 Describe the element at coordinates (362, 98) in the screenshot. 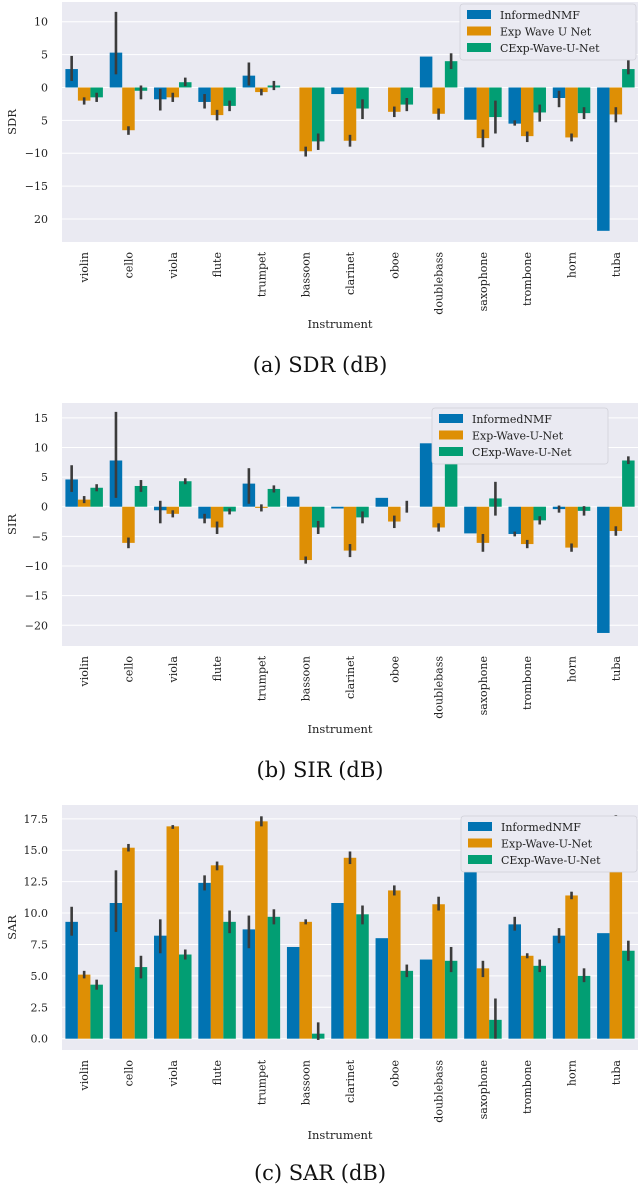

I see `bar-sdr-cexp-wave-u-net-clarinet` at that location.